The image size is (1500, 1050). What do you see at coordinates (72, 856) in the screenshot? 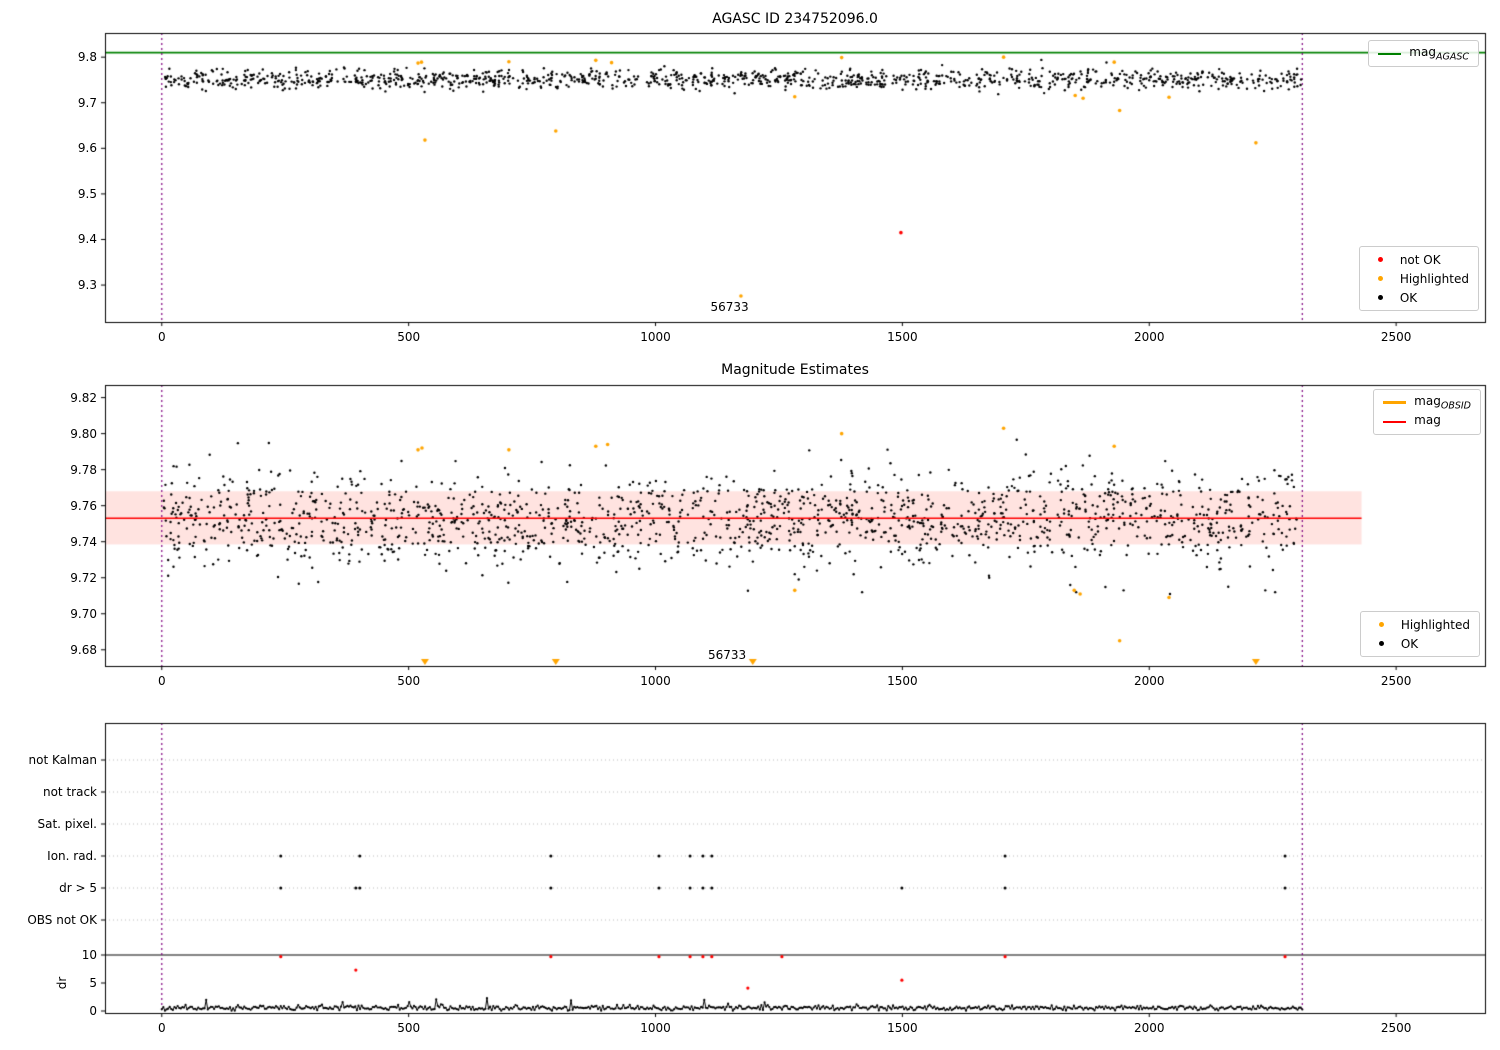
I see `category-label: Ion. rad.` at bounding box center [72, 856].